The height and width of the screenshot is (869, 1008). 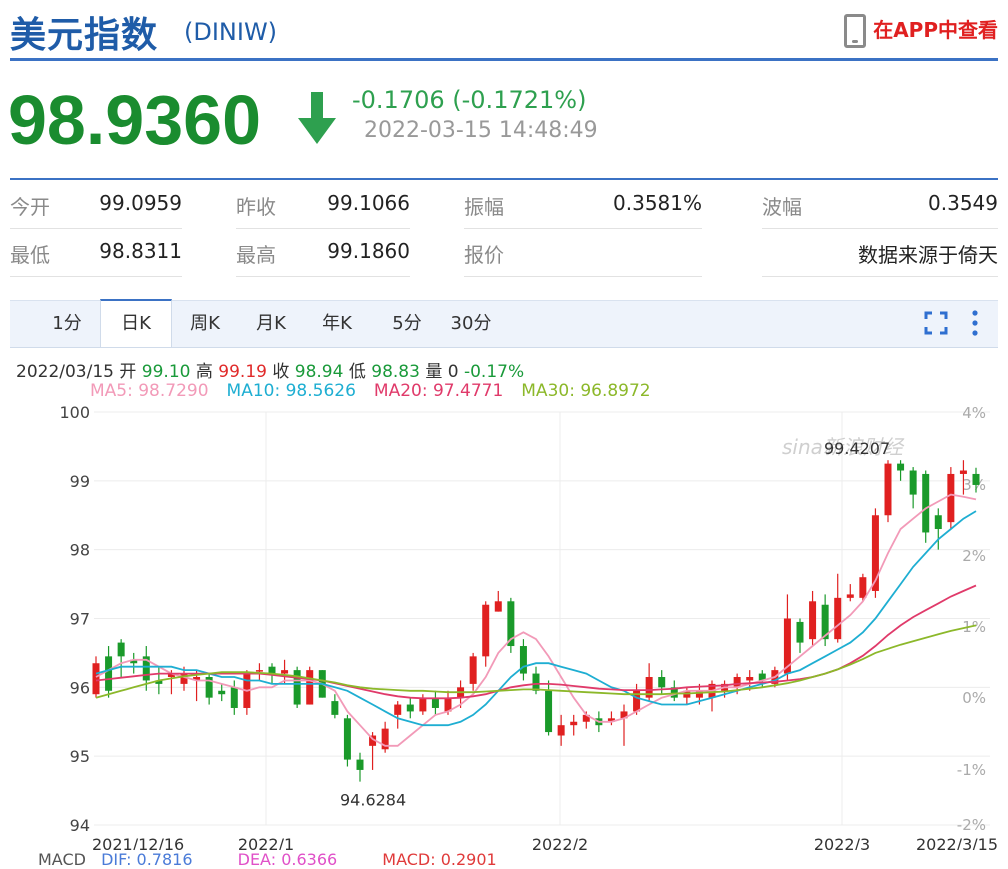 What do you see at coordinates (80, 619) in the screenshot?
I see `y-tick-label-left: 97` at bounding box center [80, 619].